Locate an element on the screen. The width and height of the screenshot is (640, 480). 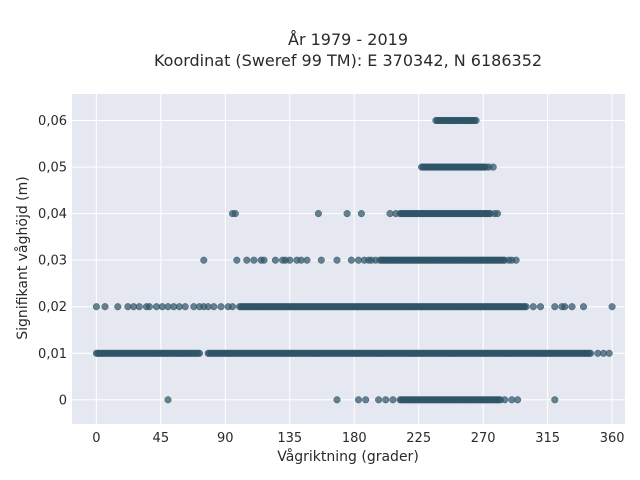
x-tick-label: 0 is located at coordinates (96, 438).